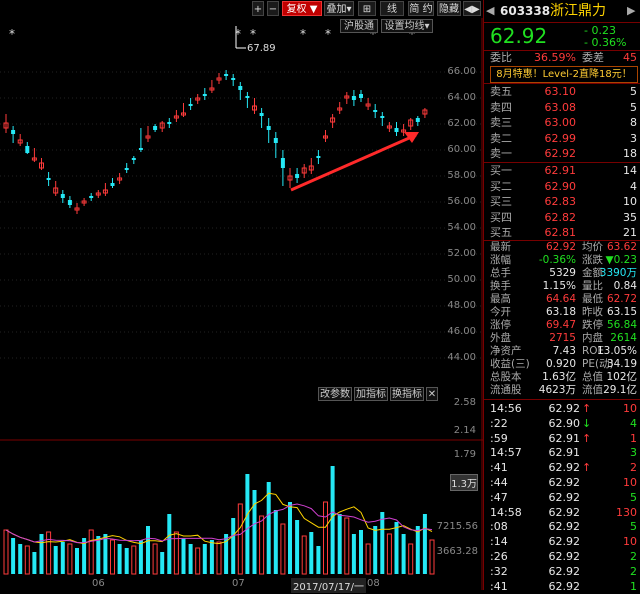 This screenshot has width=640, height=594. Describe the element at coordinates (560, 232) in the screenshot. I see `order-price: 62.81` at that location.